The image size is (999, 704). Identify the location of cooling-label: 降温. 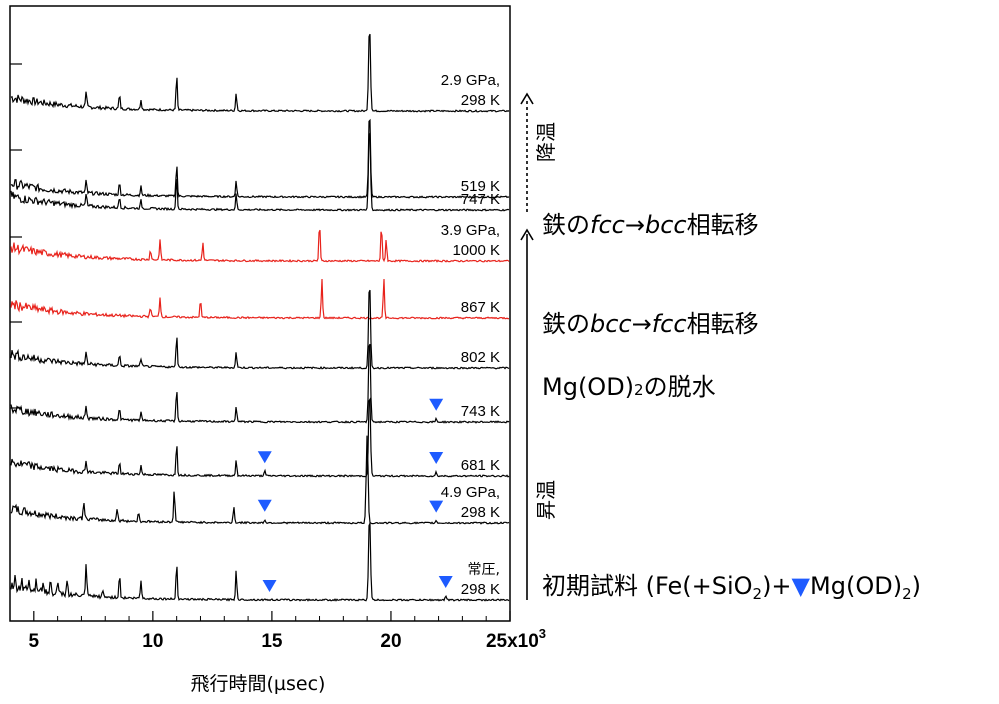
(546, 142).